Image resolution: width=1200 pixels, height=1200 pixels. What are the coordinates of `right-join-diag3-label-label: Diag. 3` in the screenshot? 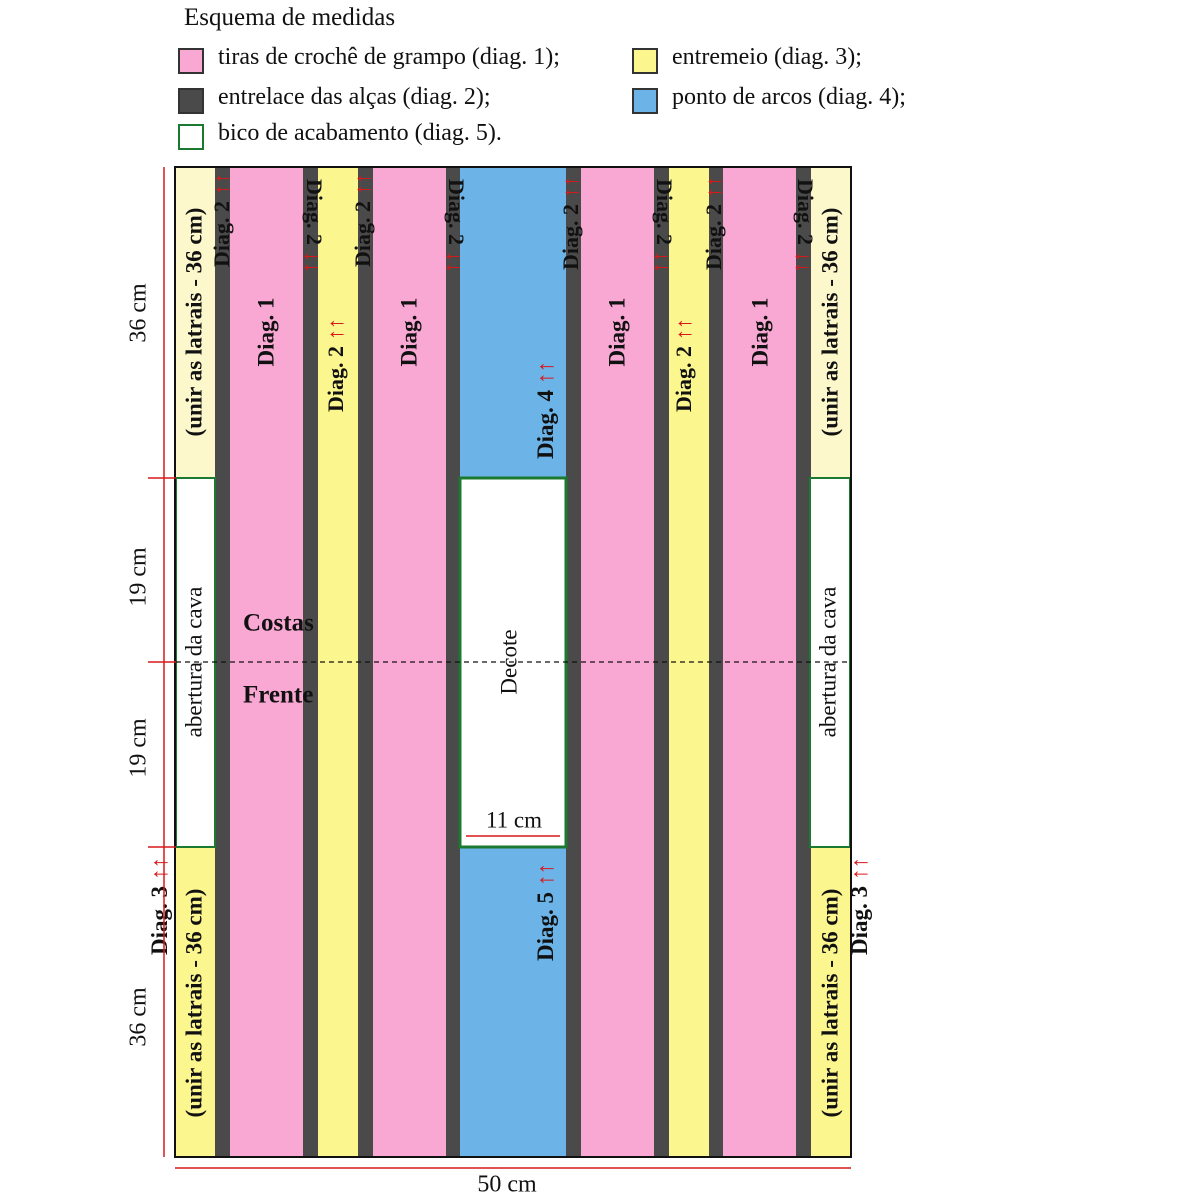 It's located at (859, 920).